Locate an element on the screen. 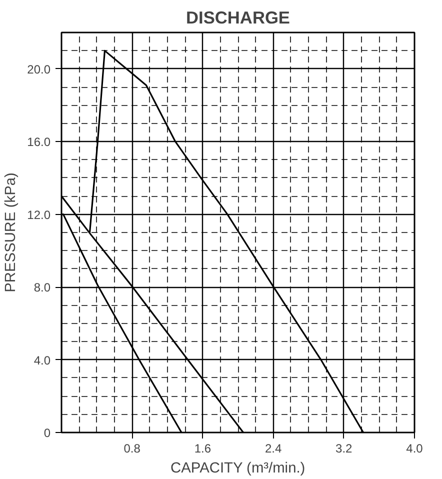 The height and width of the screenshot is (479, 442). y-tick-label: 8.0 is located at coordinates (42, 287).